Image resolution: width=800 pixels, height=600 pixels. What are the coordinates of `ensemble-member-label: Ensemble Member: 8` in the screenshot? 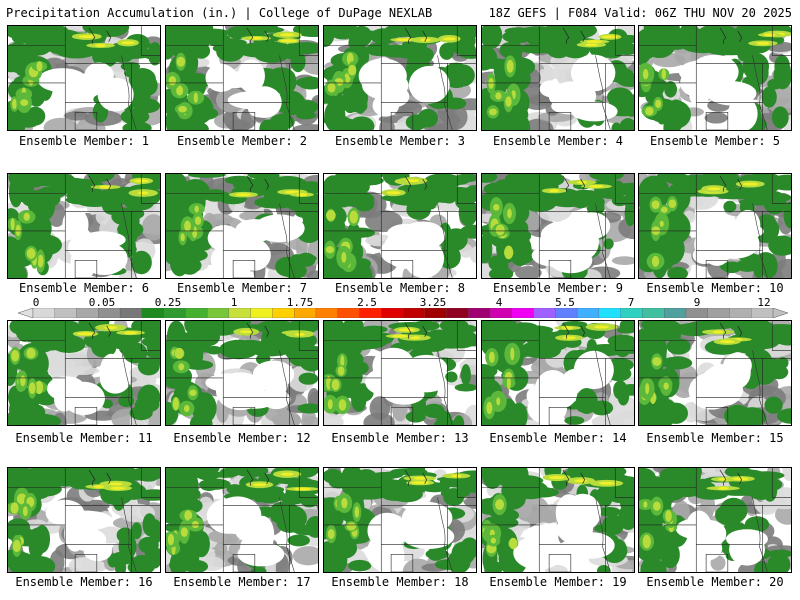 It's located at (400, 288).